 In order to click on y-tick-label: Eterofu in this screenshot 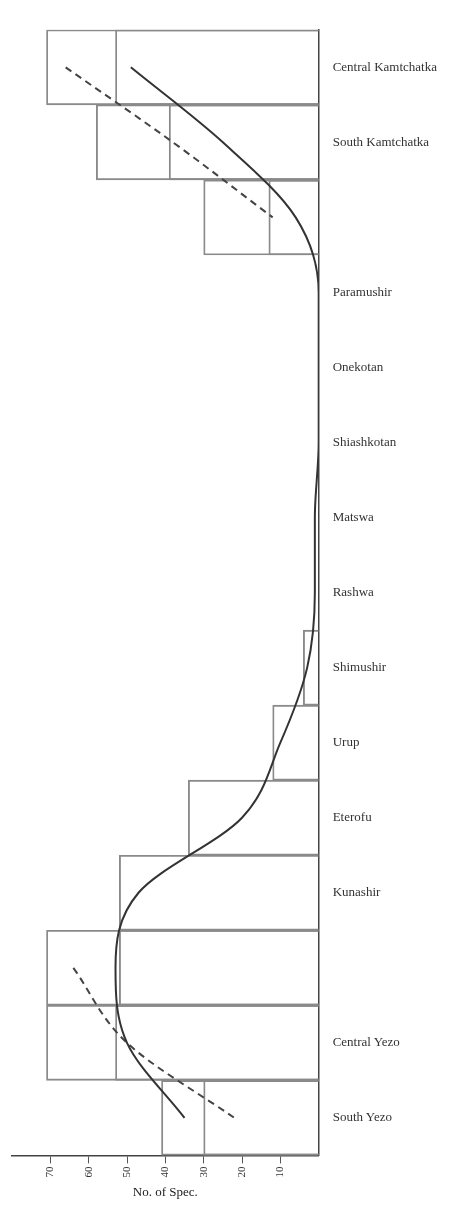, I will do `click(352, 817)`.